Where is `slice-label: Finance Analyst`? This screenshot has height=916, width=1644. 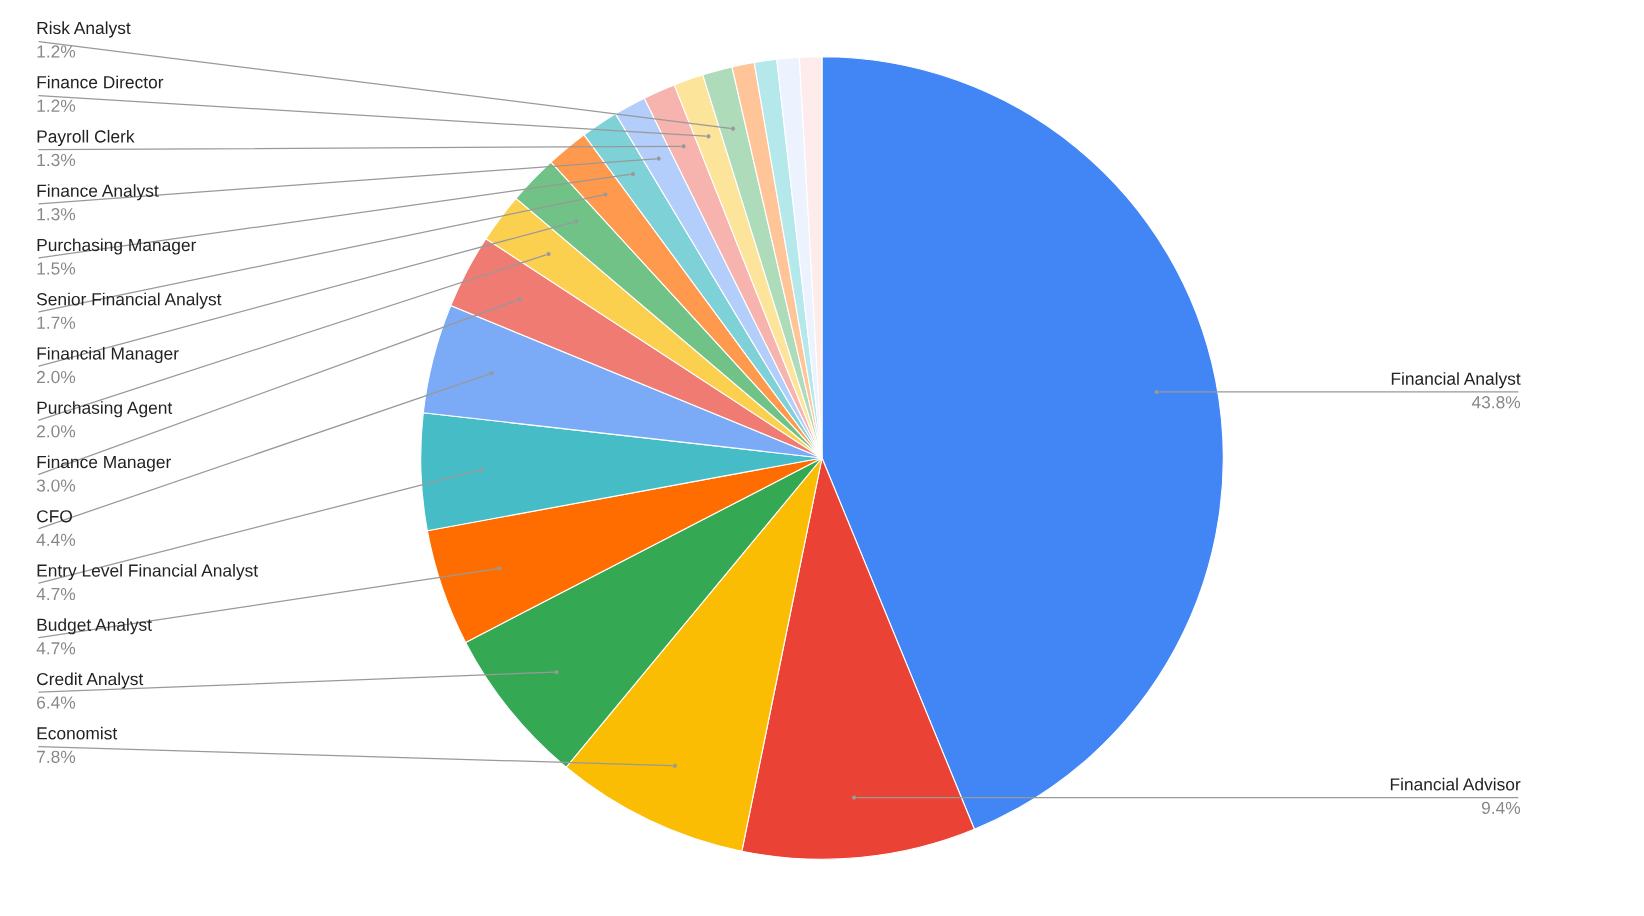 slice-label: Finance Analyst is located at coordinates (98, 192).